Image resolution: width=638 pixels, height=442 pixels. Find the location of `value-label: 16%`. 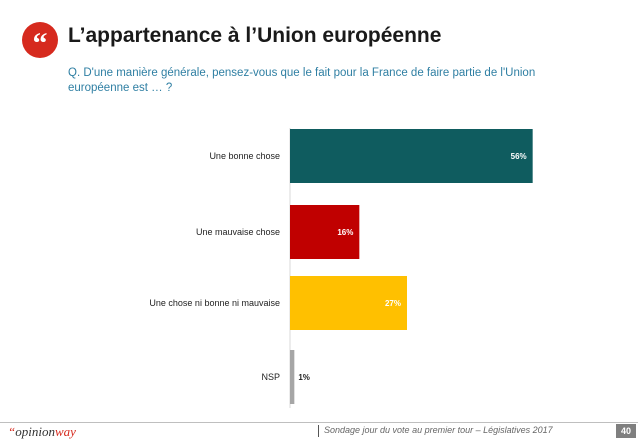

value-label: 16% is located at coordinates (345, 232).